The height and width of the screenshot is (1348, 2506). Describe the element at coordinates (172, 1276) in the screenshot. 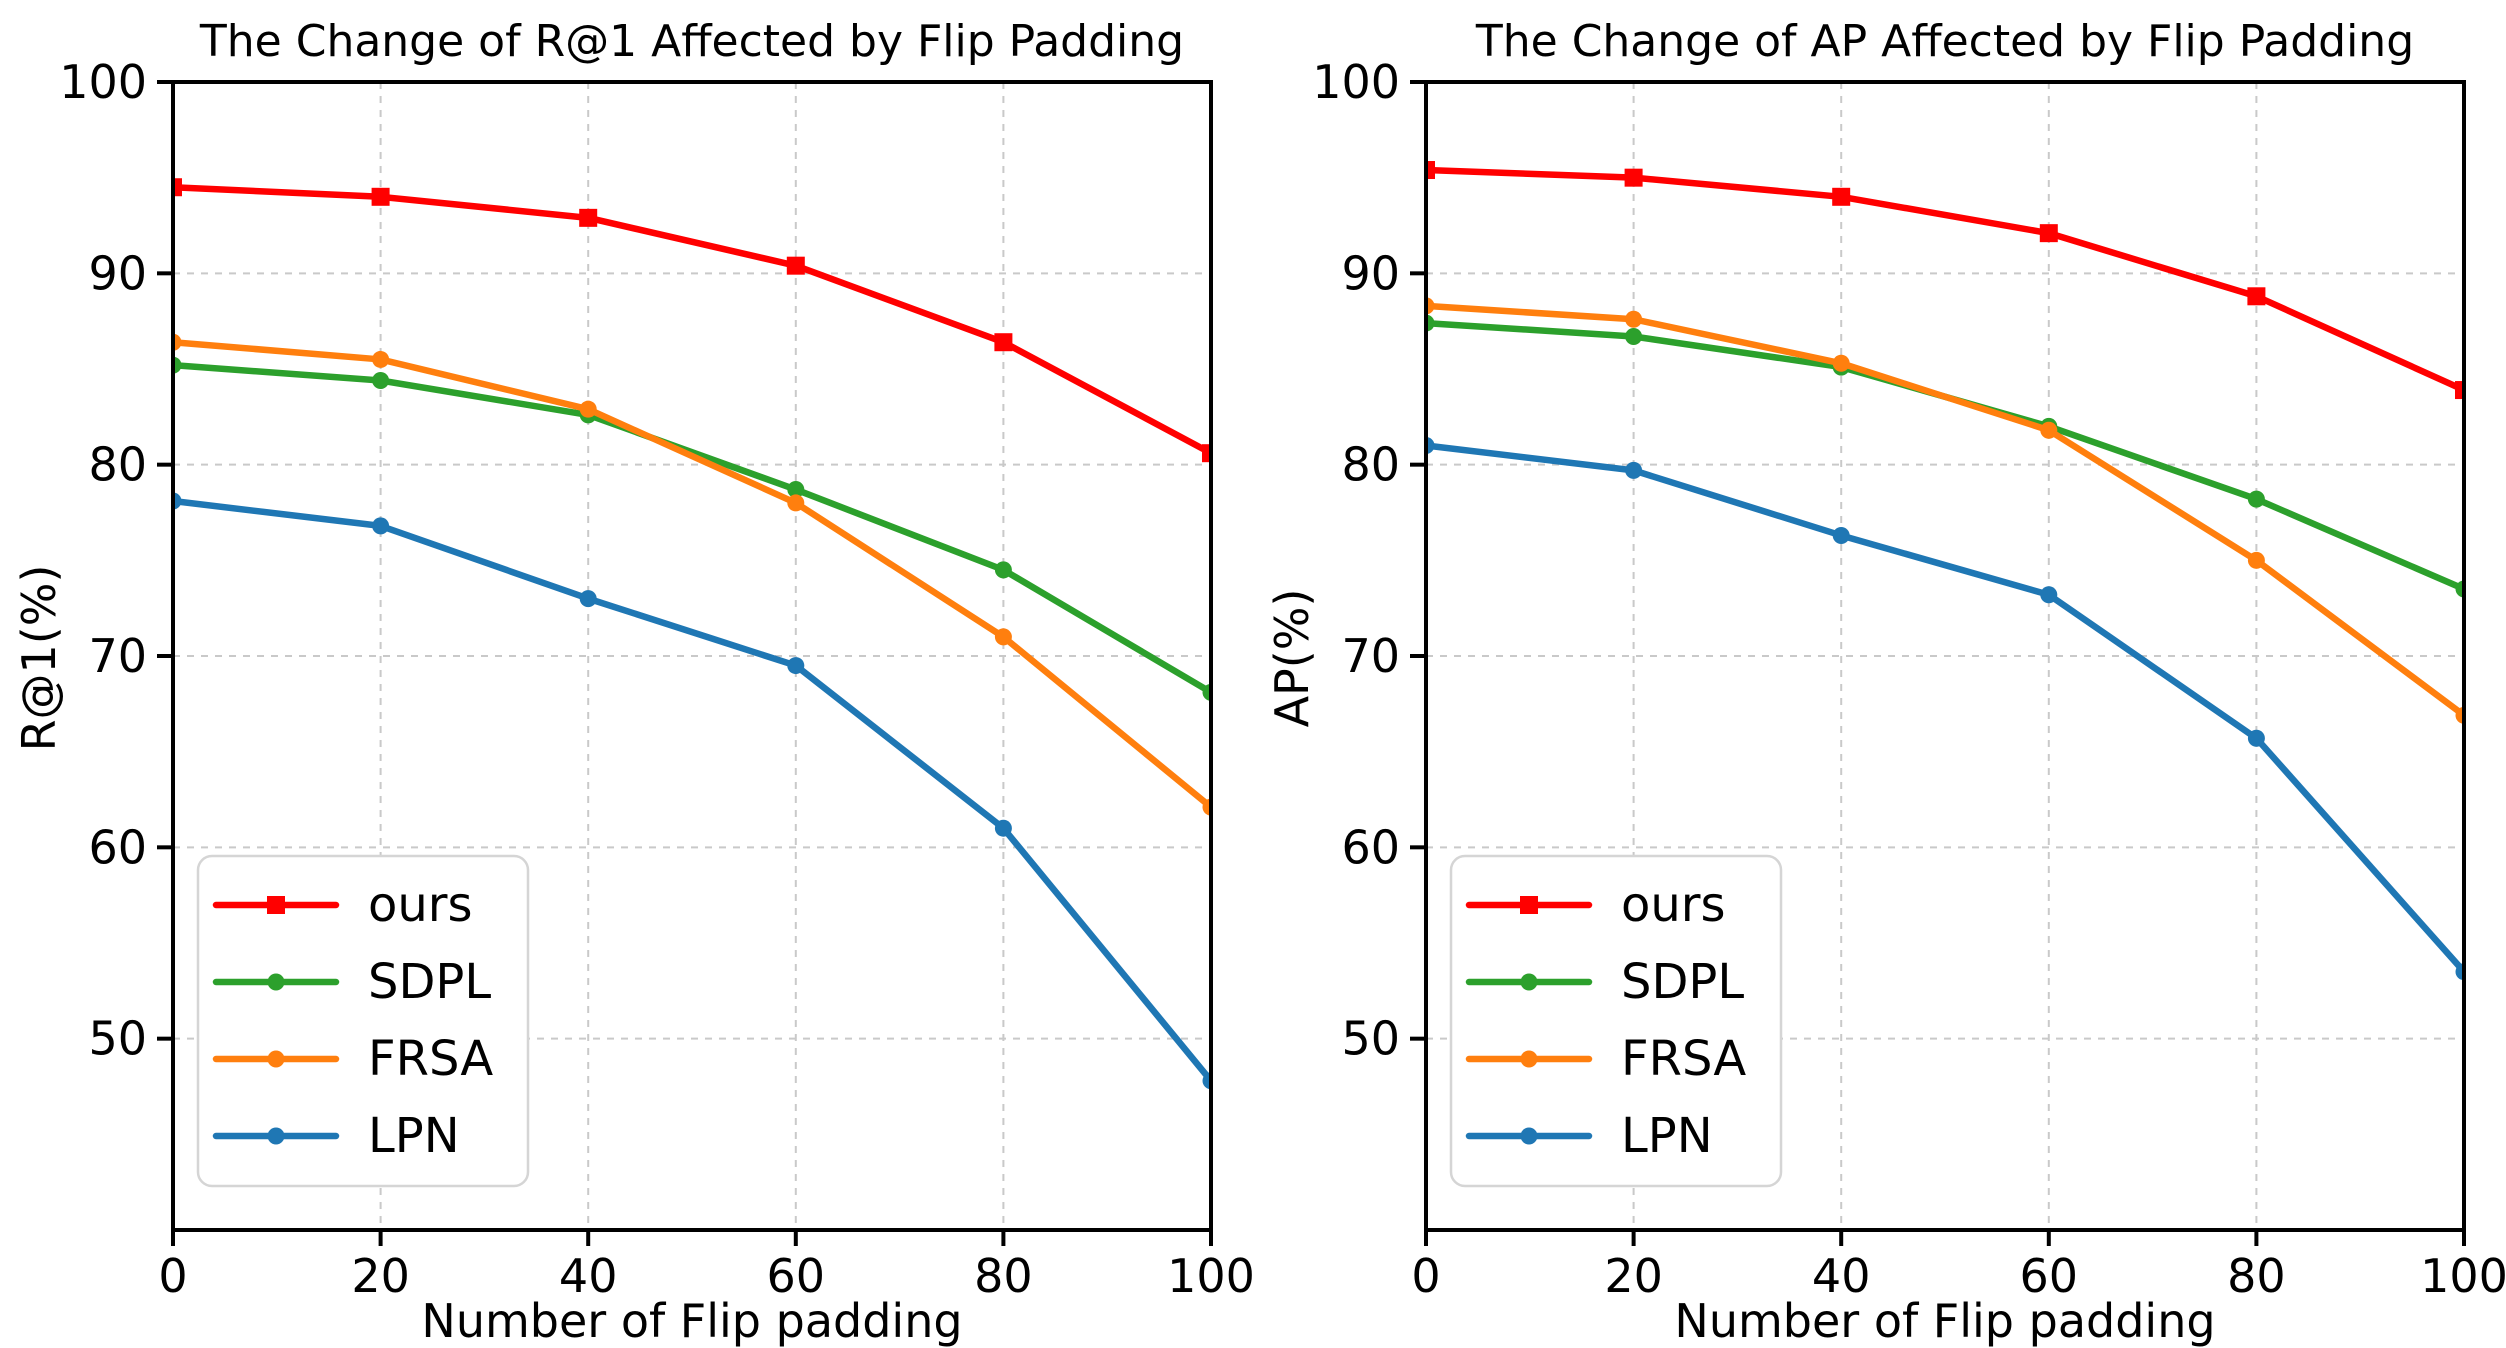

I see `x-tick-label: 0` at that location.